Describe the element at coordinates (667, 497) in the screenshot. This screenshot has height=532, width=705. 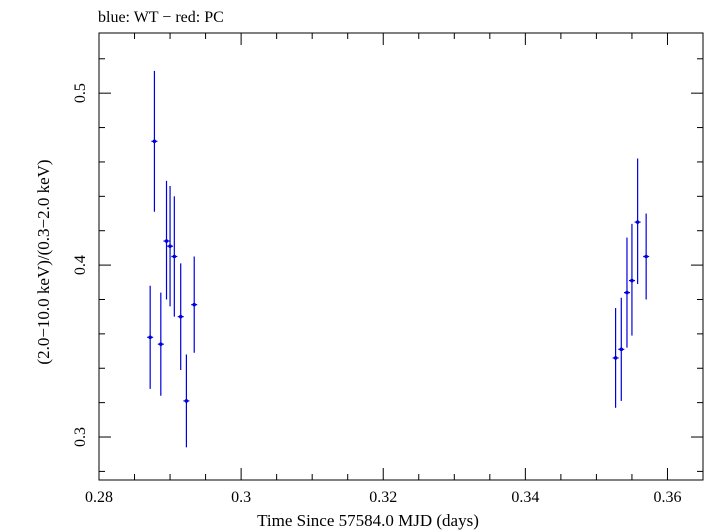
I see `x-tick-label: 0.36` at that location.